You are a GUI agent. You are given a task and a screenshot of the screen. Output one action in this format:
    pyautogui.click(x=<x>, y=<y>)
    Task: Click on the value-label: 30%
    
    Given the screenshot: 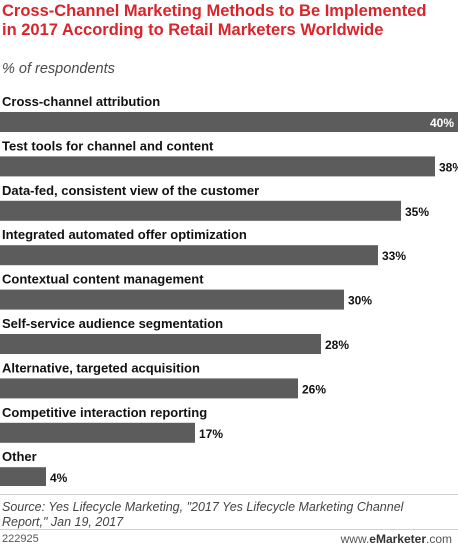 What is the action you would take?
    pyautogui.click(x=360, y=301)
    